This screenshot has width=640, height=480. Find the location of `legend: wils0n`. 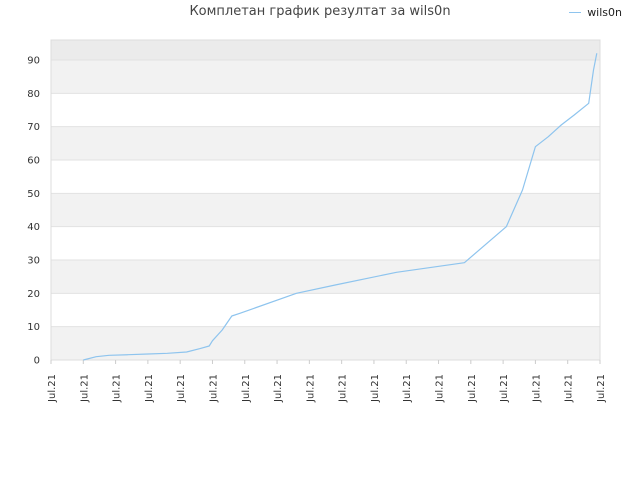

legend: wils0n is located at coordinates (595, 12).